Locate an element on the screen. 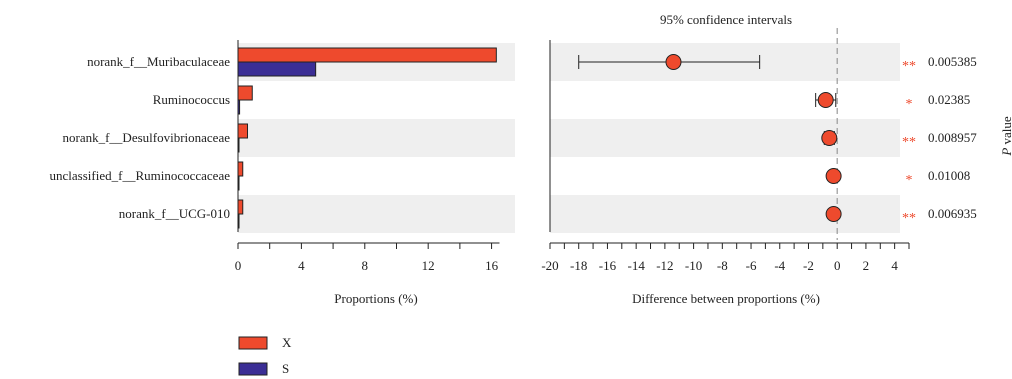 The width and height of the screenshot is (1012, 379). x-tick-label: -12 is located at coordinates (664, 265).